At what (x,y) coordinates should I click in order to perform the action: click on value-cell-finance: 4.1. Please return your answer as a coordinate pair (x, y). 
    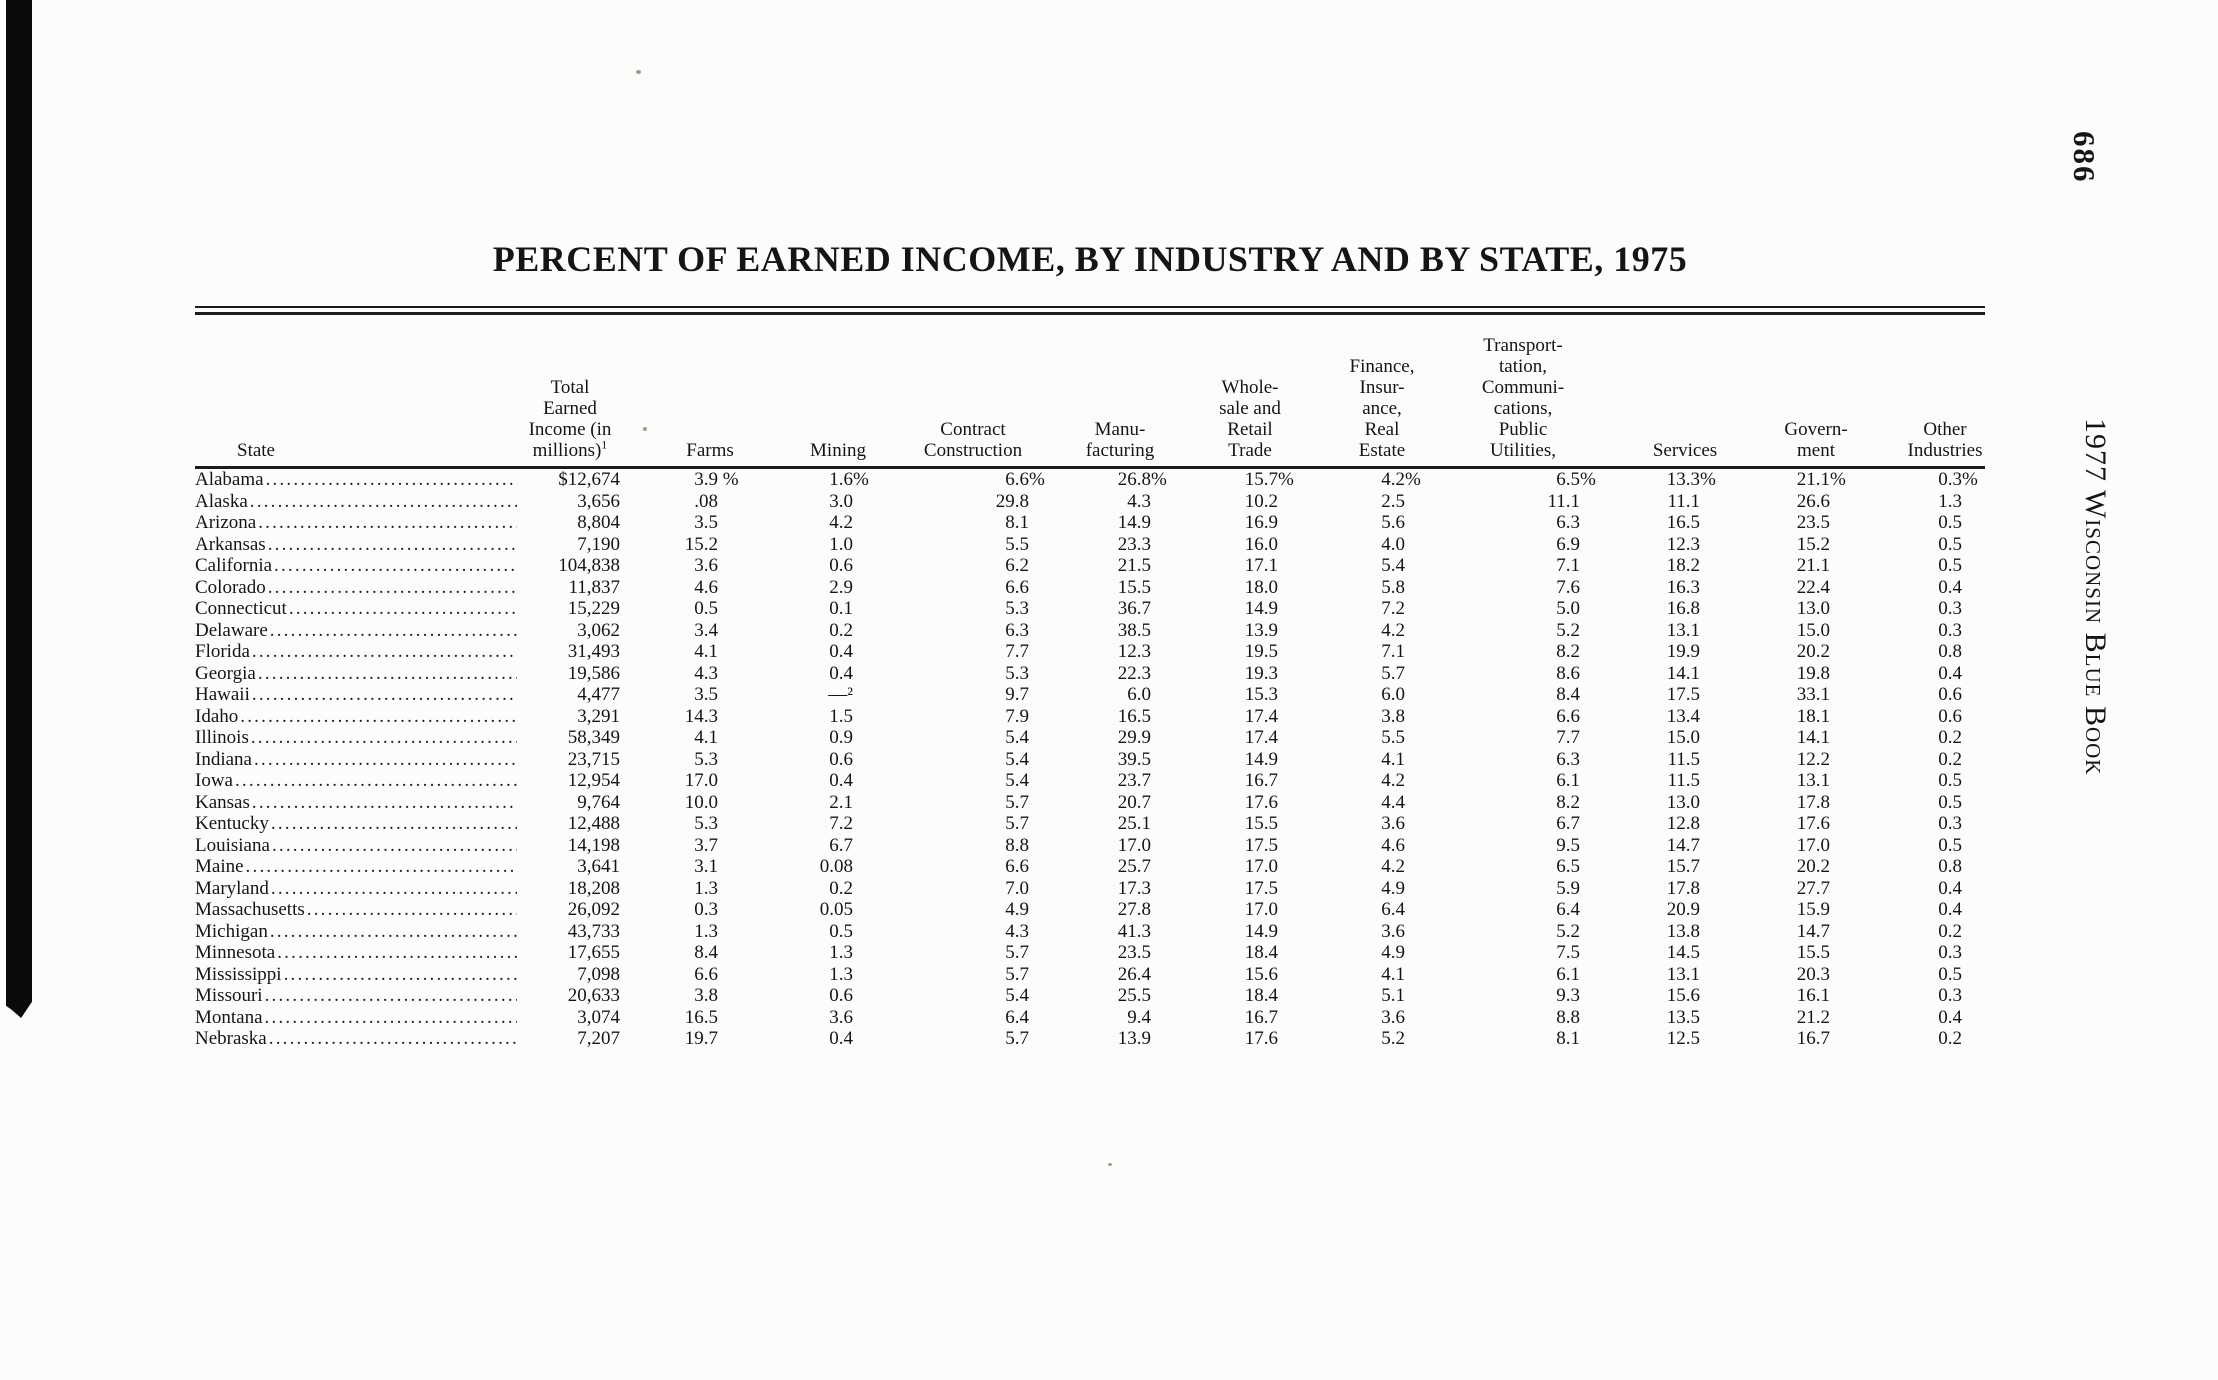
    Looking at the image, I should click on (1393, 759).